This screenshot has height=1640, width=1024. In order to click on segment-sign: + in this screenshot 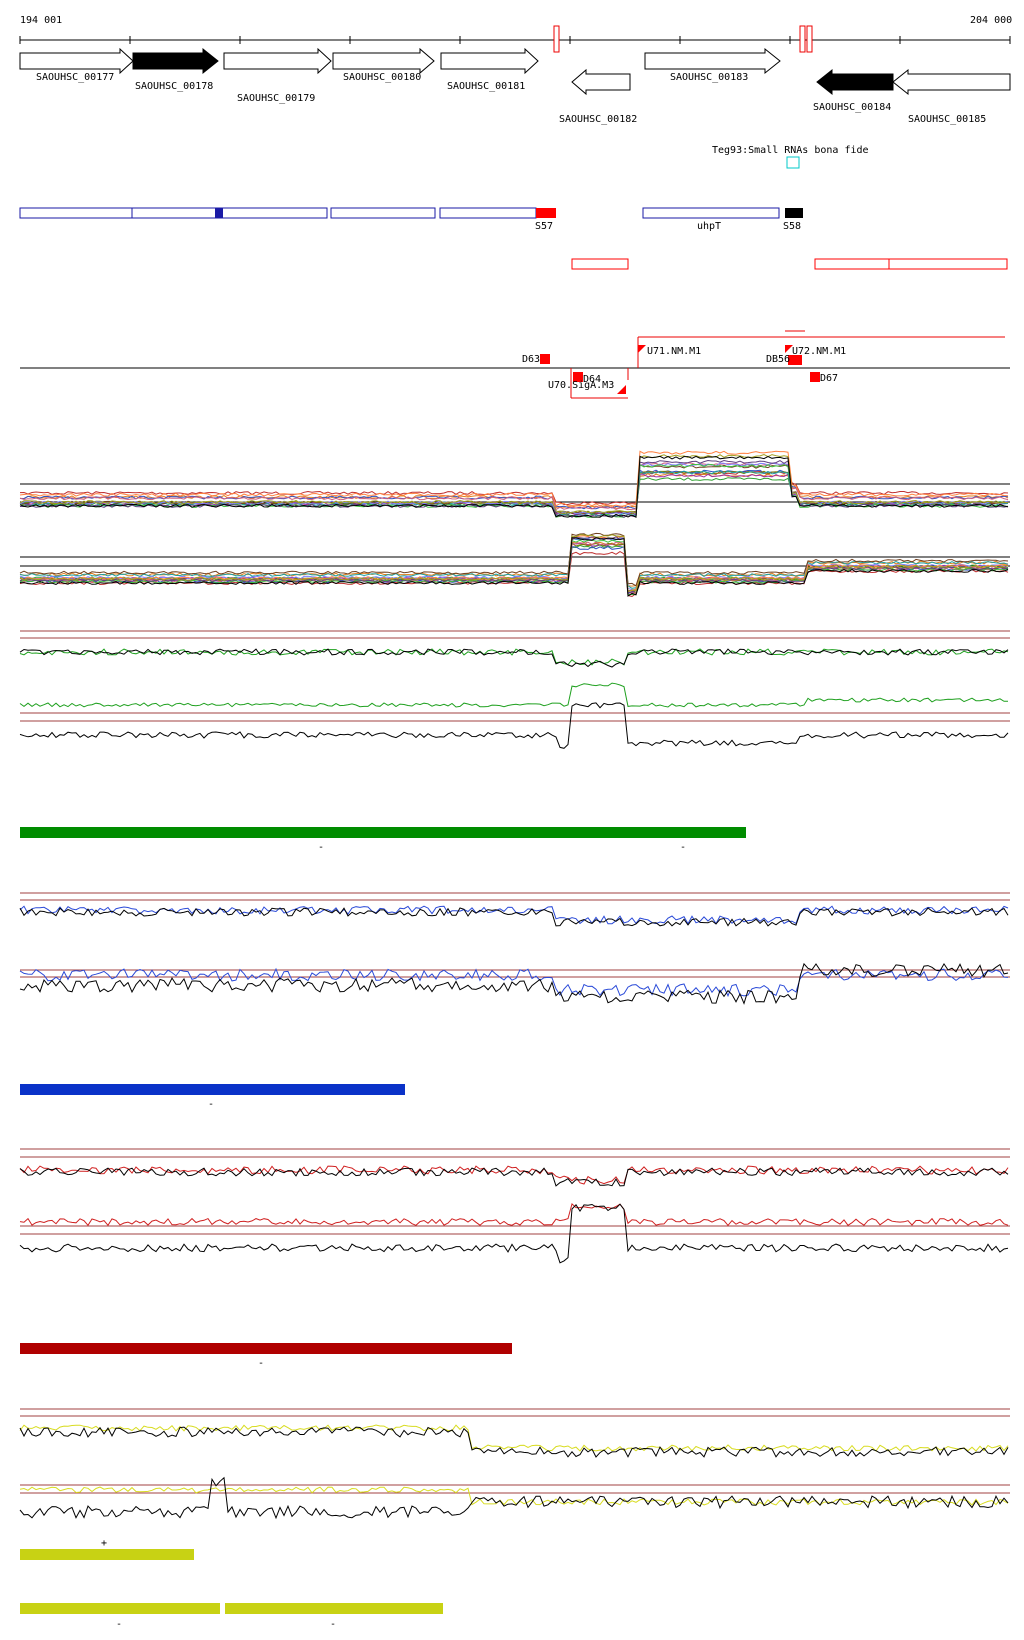, I will do `click(104, 1543)`.